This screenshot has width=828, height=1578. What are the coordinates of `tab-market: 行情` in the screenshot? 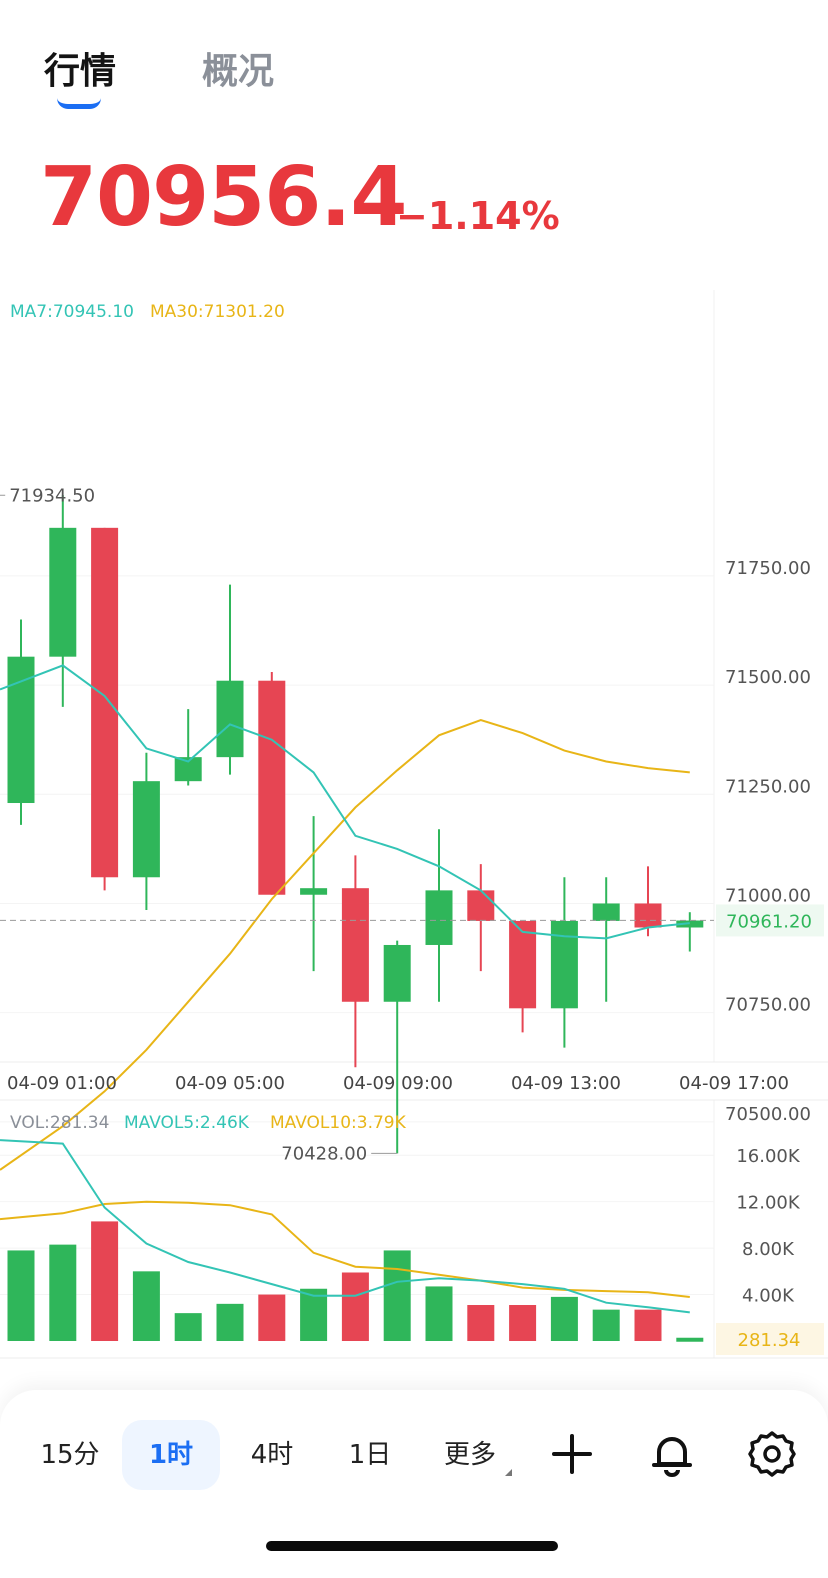 It's located at (80, 71).